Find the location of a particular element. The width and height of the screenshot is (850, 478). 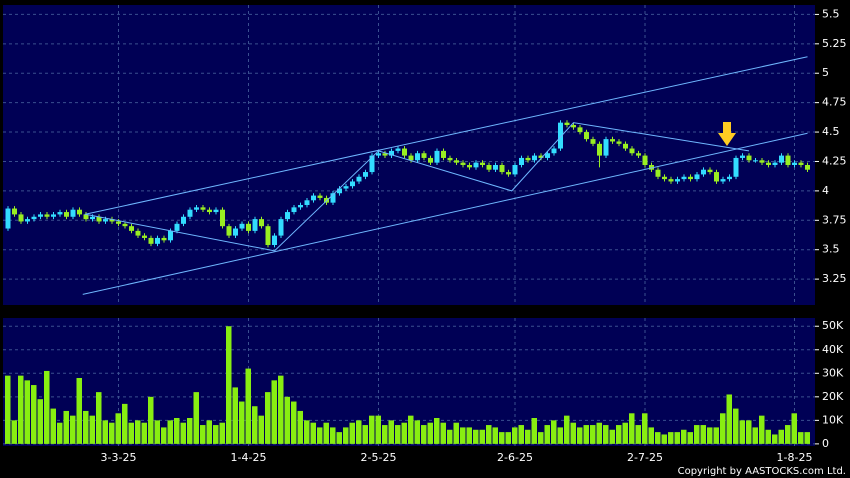

signal-arrow is located at coordinates (727, 134).